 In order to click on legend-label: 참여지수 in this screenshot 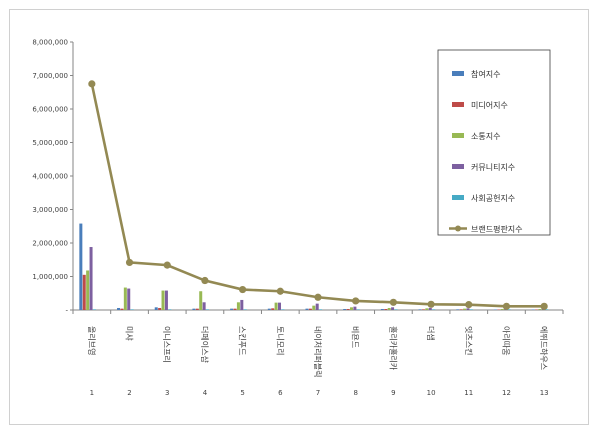, I will do `click(485, 74)`.